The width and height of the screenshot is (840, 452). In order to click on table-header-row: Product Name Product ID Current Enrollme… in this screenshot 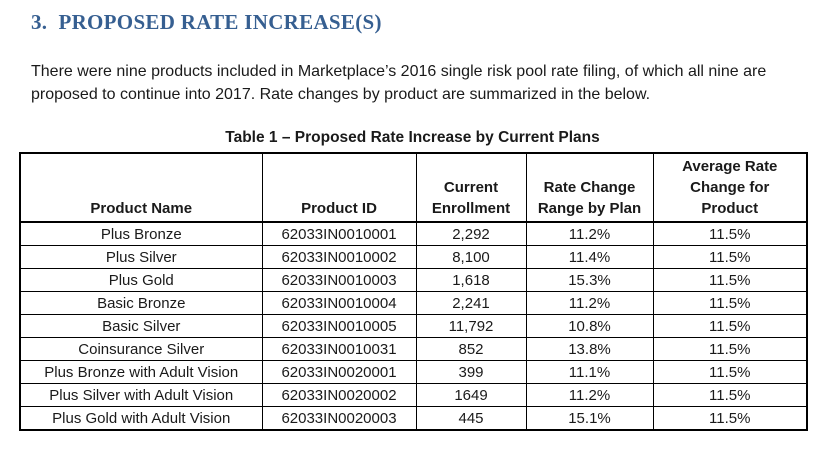, I will do `click(413, 187)`.